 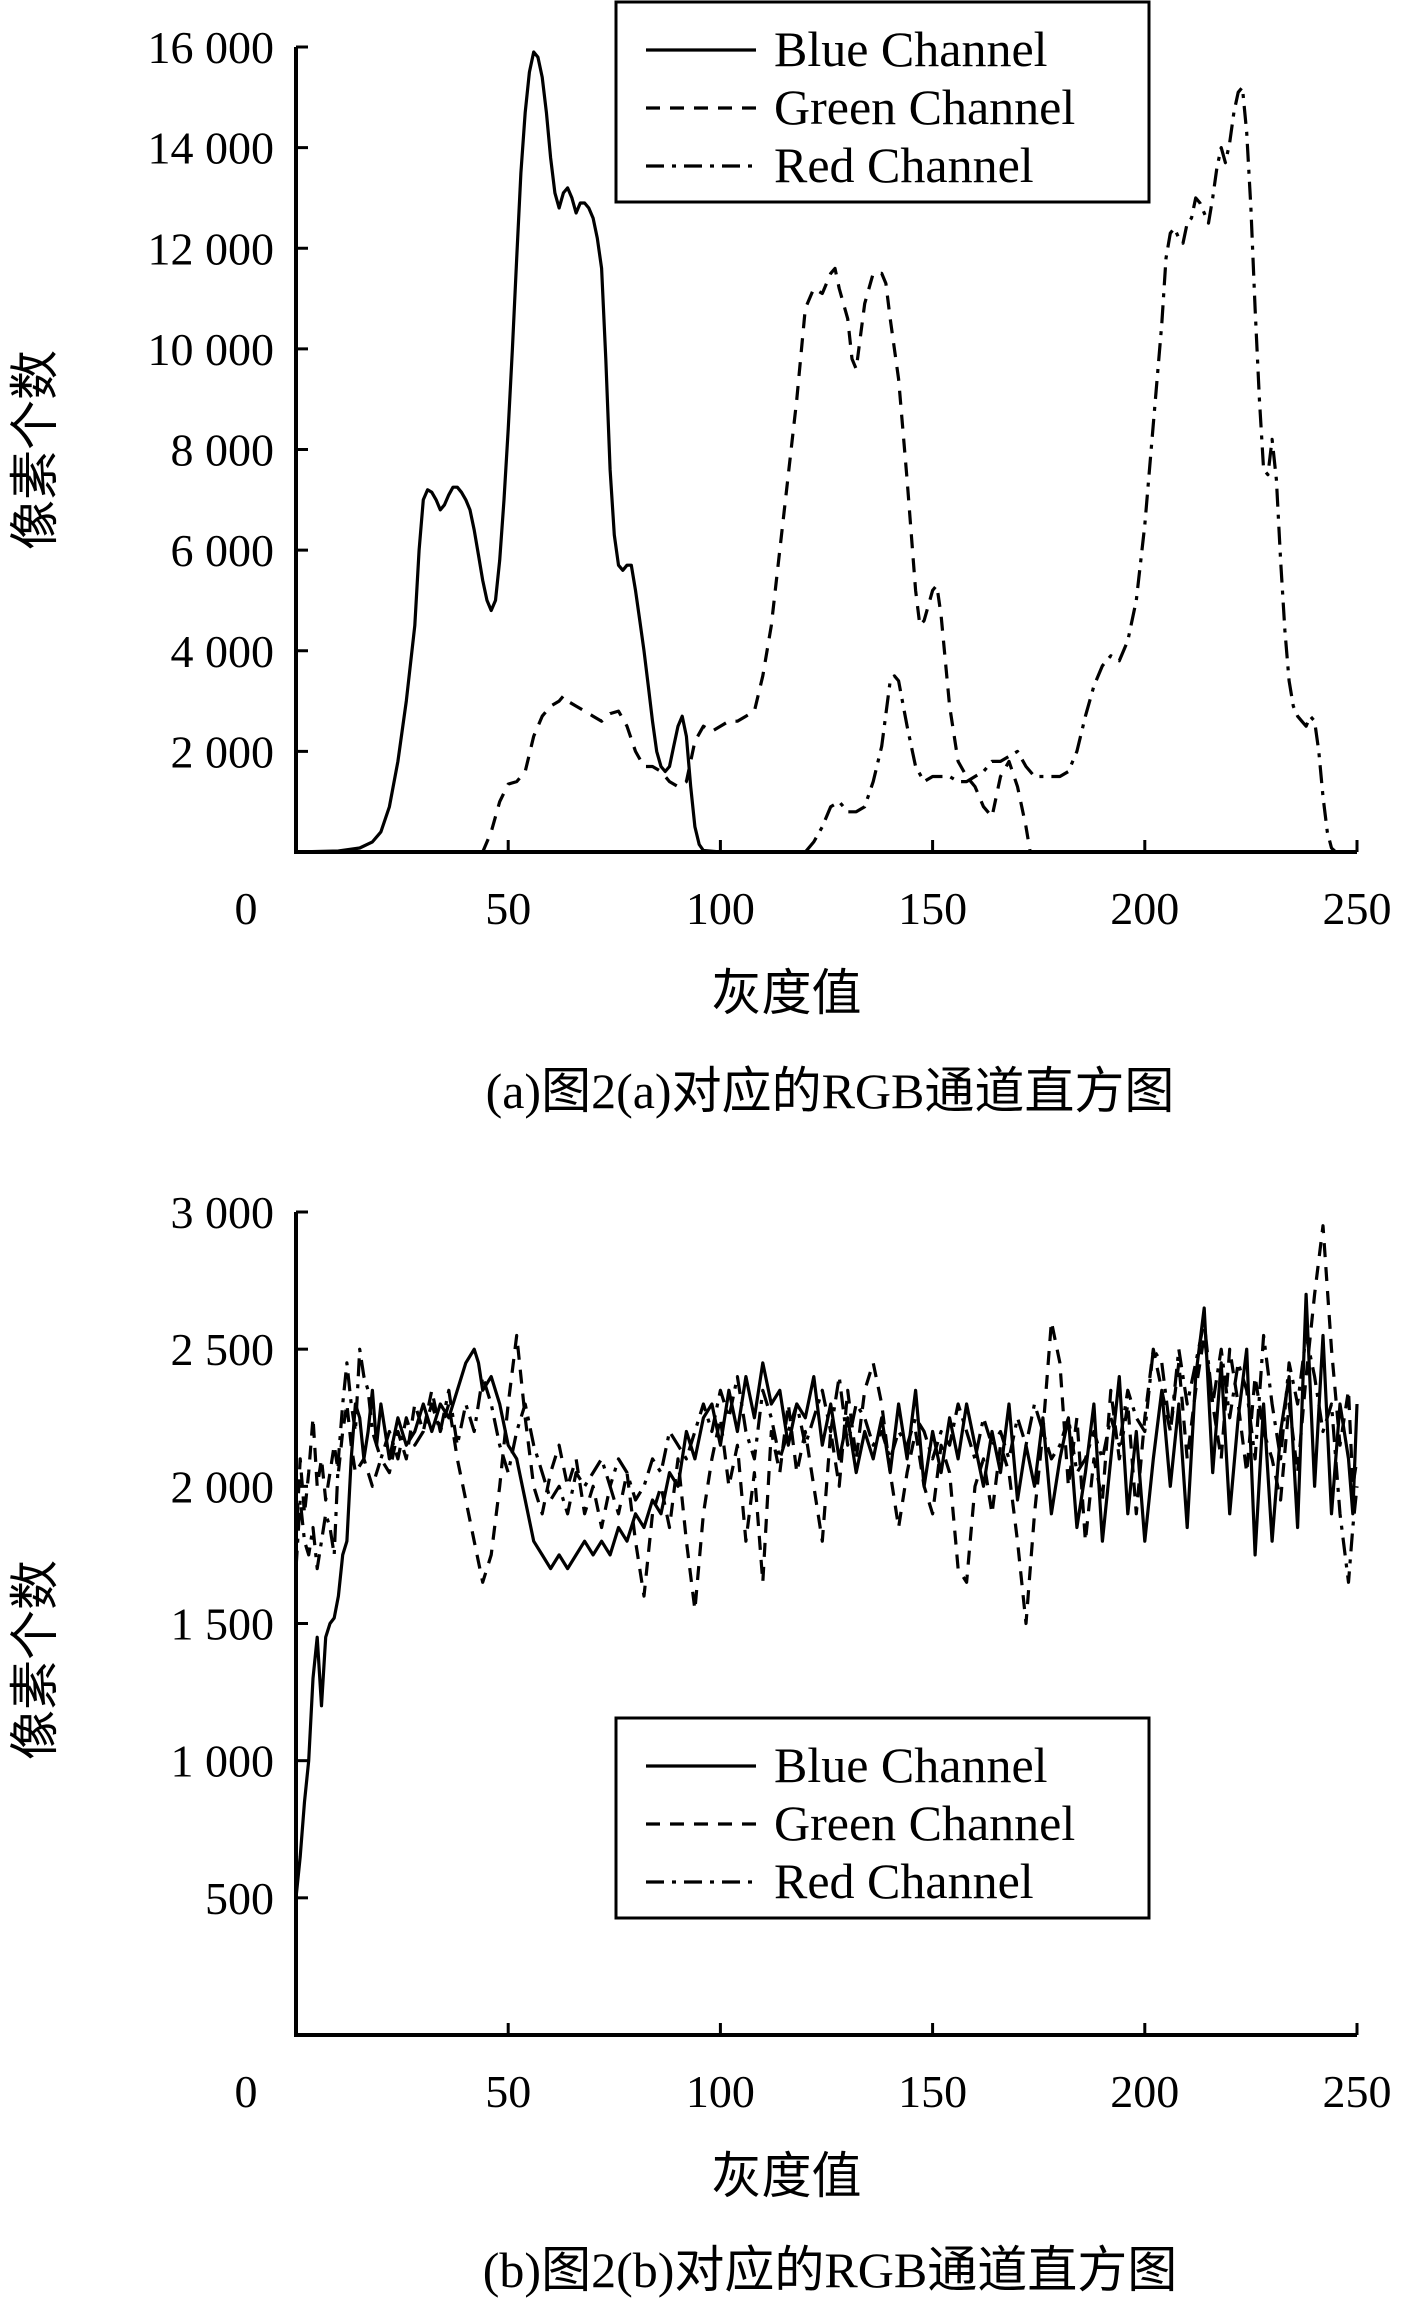 What do you see at coordinates (223, 1212) in the screenshot?
I see `y-tick-label: 3 000` at bounding box center [223, 1212].